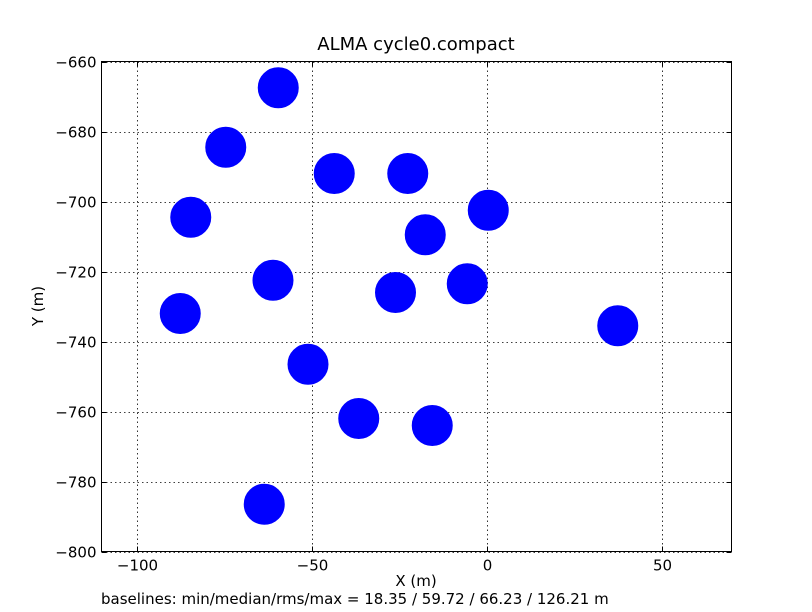  Describe the element at coordinates (137, 566) in the screenshot. I see `x-tick-label: −100` at that location.